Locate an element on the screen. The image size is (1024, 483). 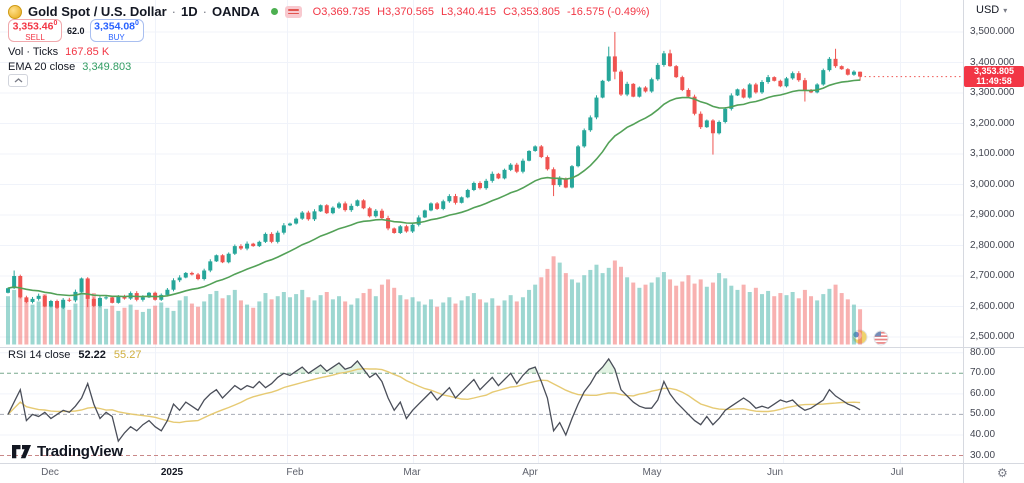
rsi-tick-label: 70.00 is located at coordinates (983, 373).